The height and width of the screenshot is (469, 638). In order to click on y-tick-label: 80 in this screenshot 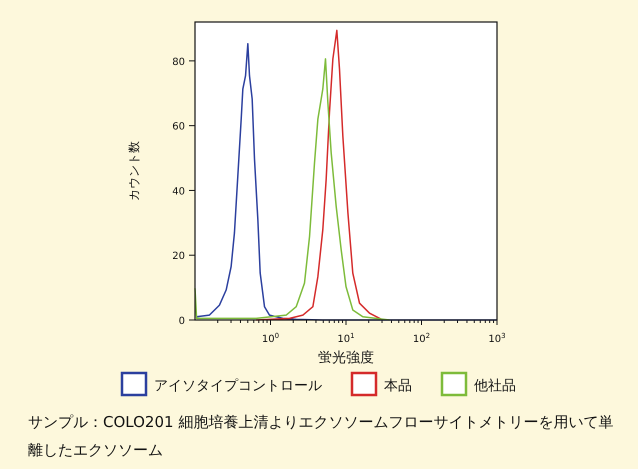, I will do `click(178, 62)`.